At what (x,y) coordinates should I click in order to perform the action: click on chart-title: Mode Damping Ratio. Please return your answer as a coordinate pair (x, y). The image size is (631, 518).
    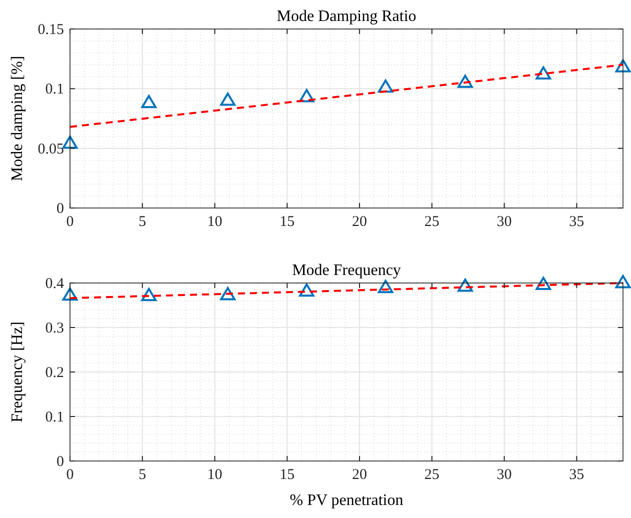
    Looking at the image, I should click on (346, 16).